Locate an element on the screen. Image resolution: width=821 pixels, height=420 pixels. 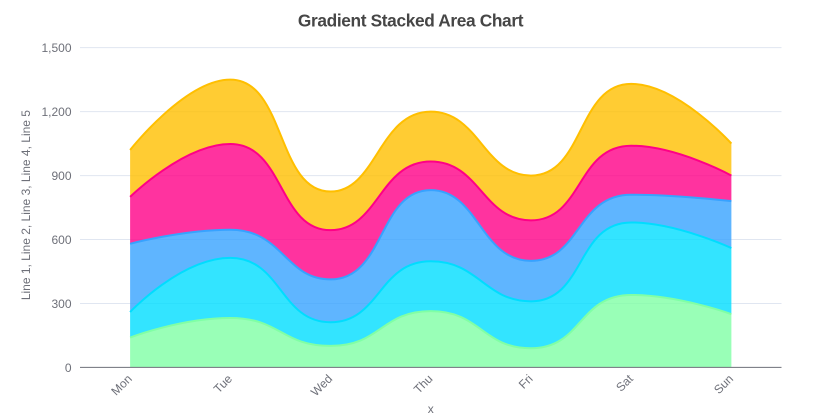
svg-text: Sun is located at coordinates (723, 384).